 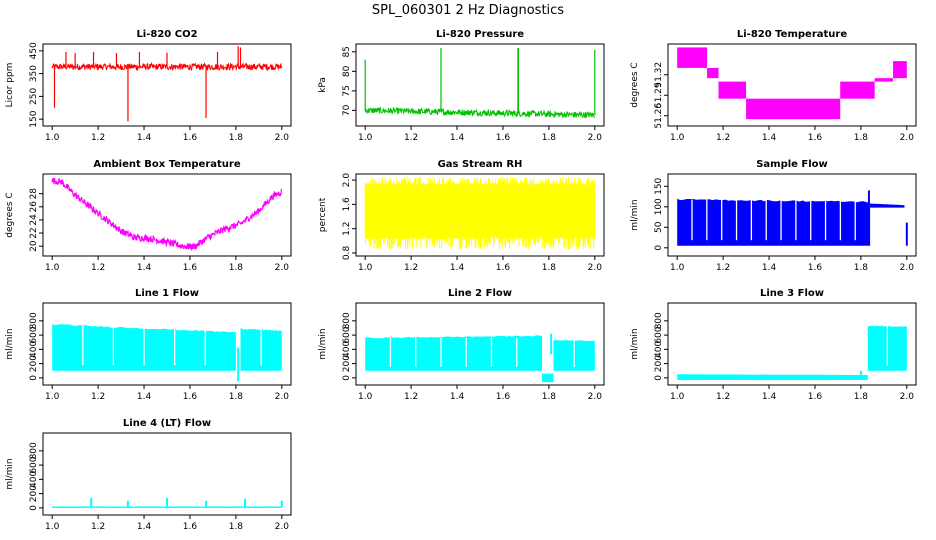 I want to click on y-tick-label: 250, so click(x=34, y=96).